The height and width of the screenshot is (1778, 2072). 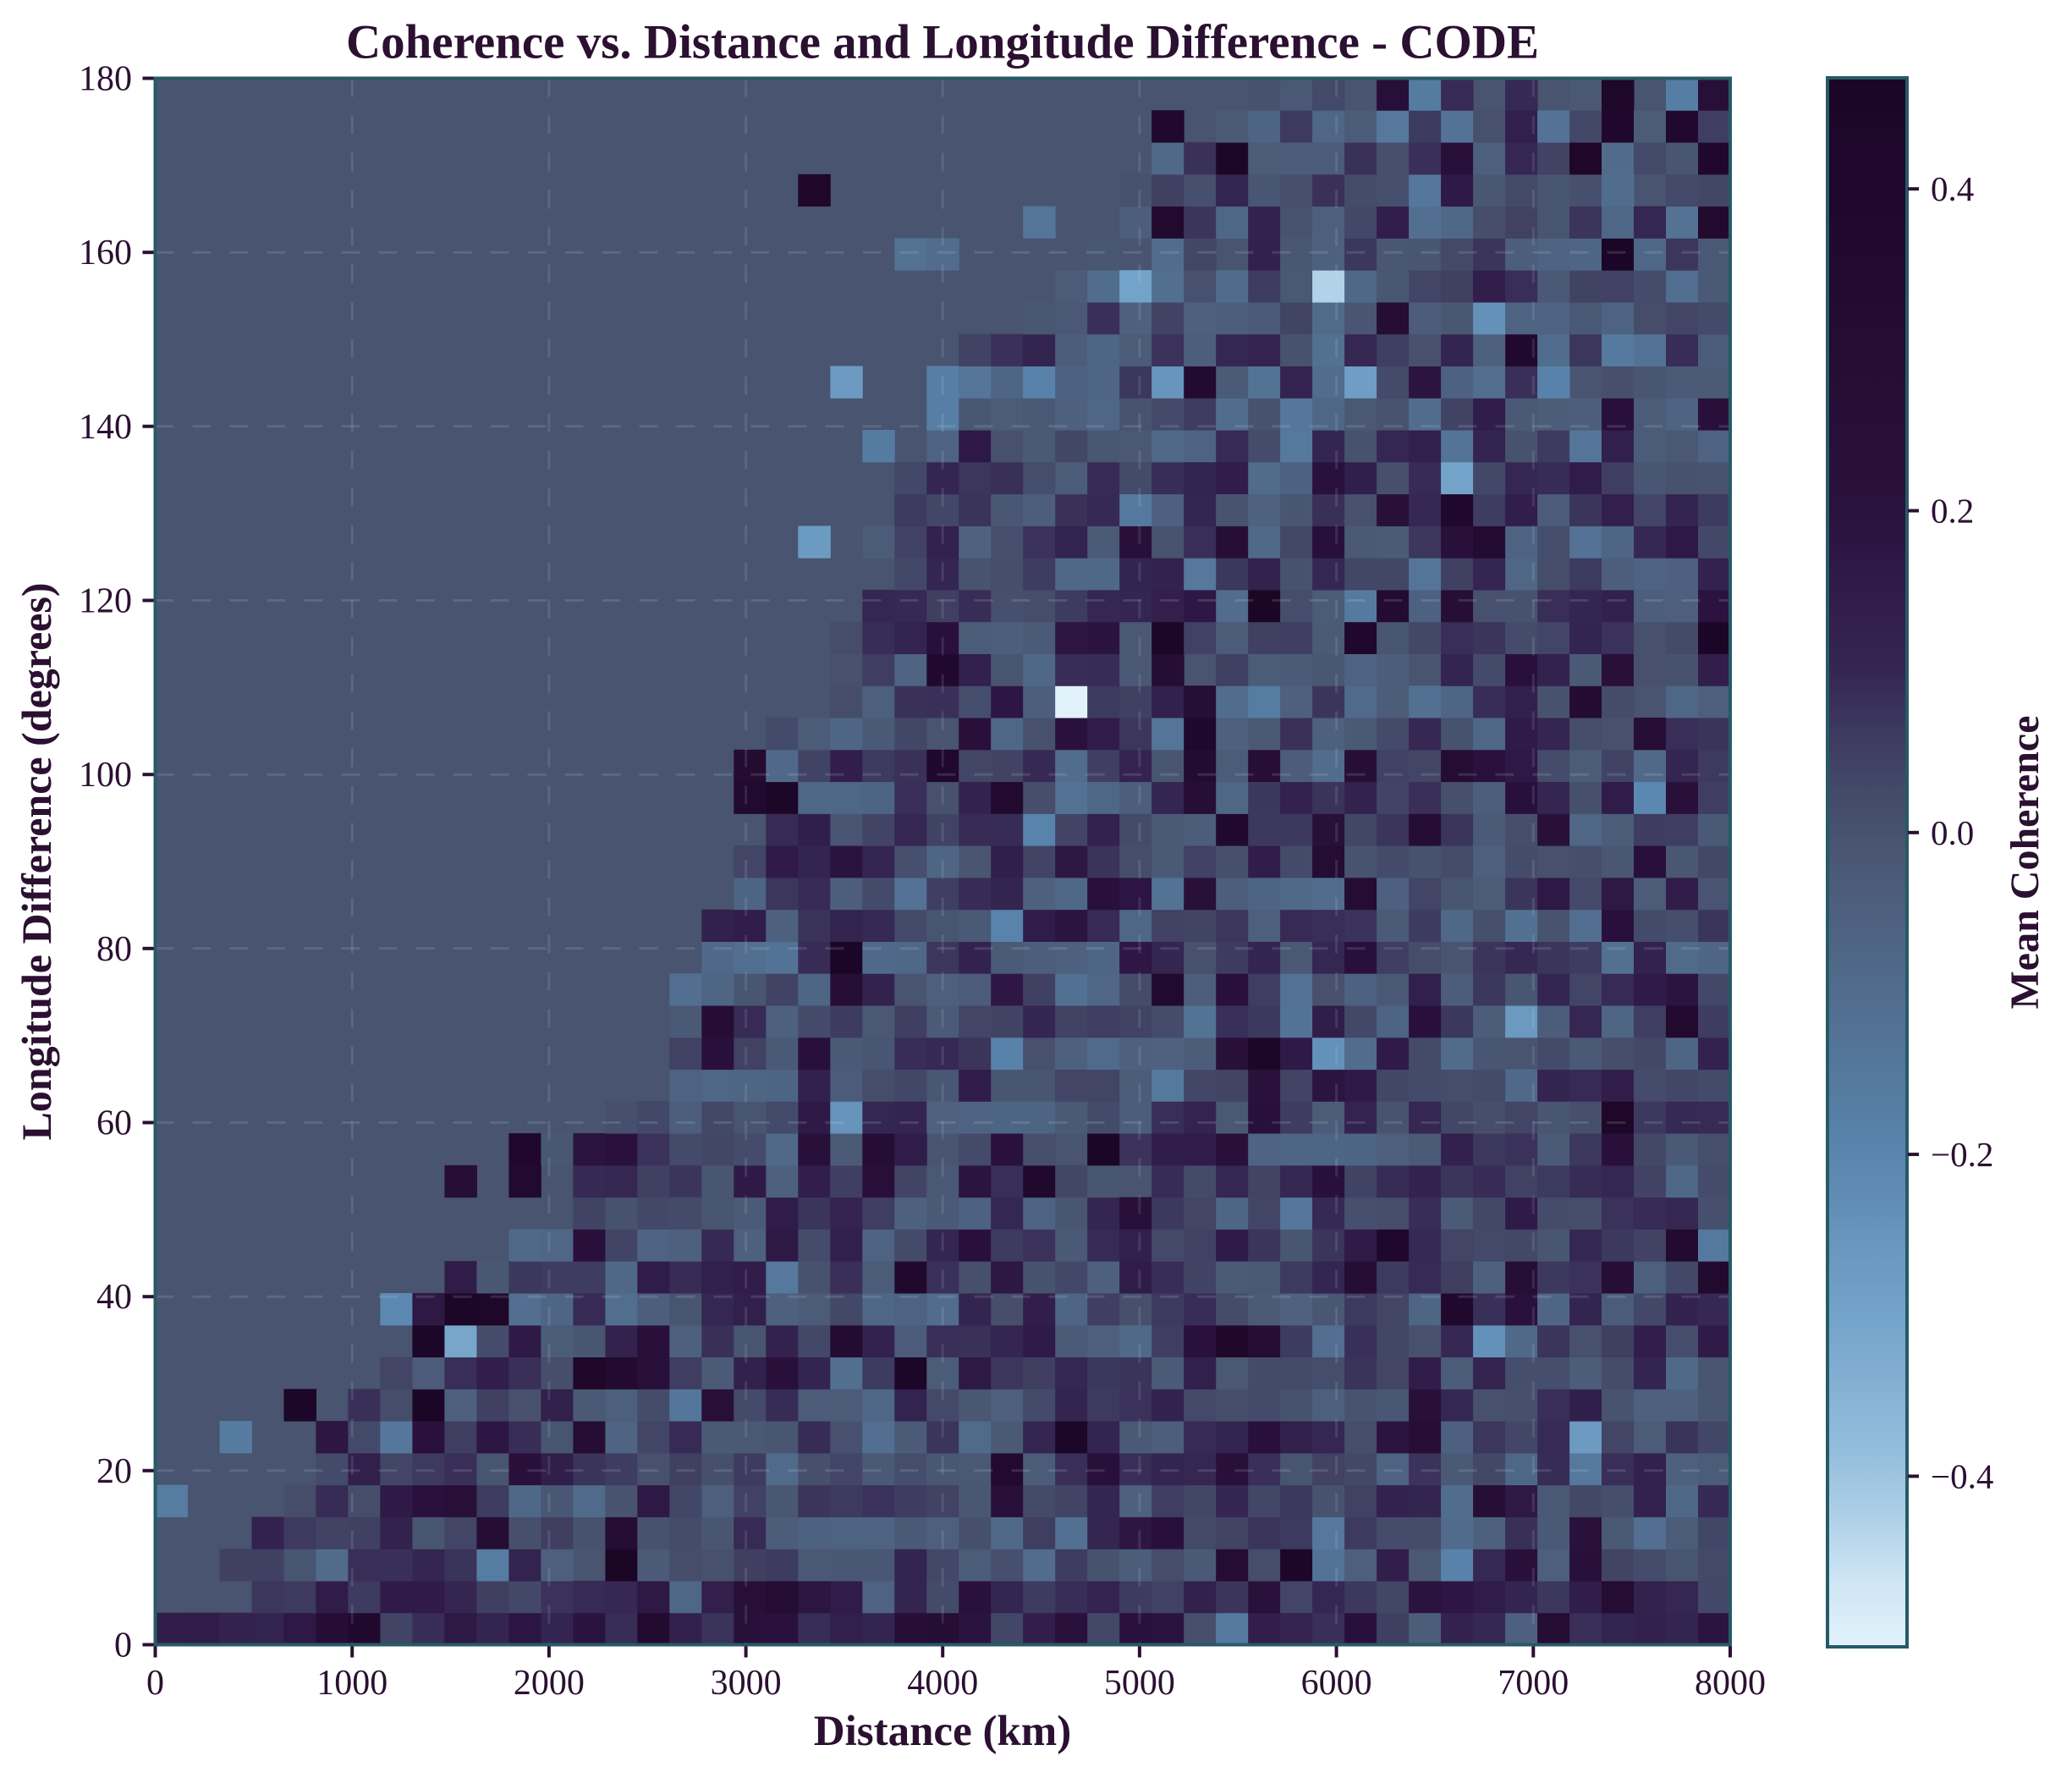 What do you see at coordinates (943, 1731) in the screenshot?
I see `svg-text: Distance (km)` at bounding box center [943, 1731].